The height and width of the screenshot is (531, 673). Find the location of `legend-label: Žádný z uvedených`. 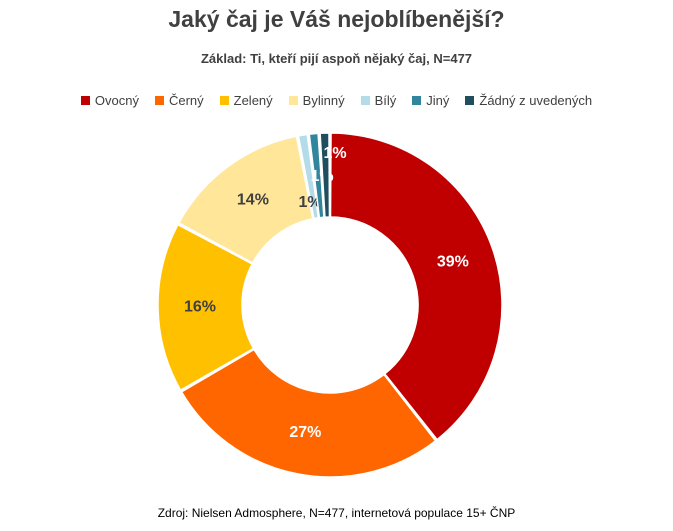

legend-label: Žádný z uvedených is located at coordinates (536, 100).